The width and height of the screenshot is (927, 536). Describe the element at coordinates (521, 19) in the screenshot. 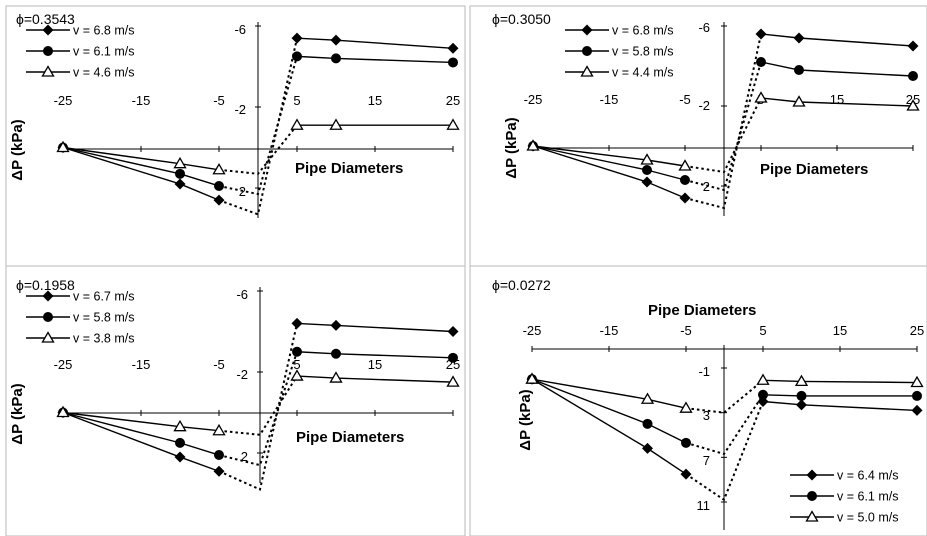

I see `chart-title: ϕ=0.3050` at that location.